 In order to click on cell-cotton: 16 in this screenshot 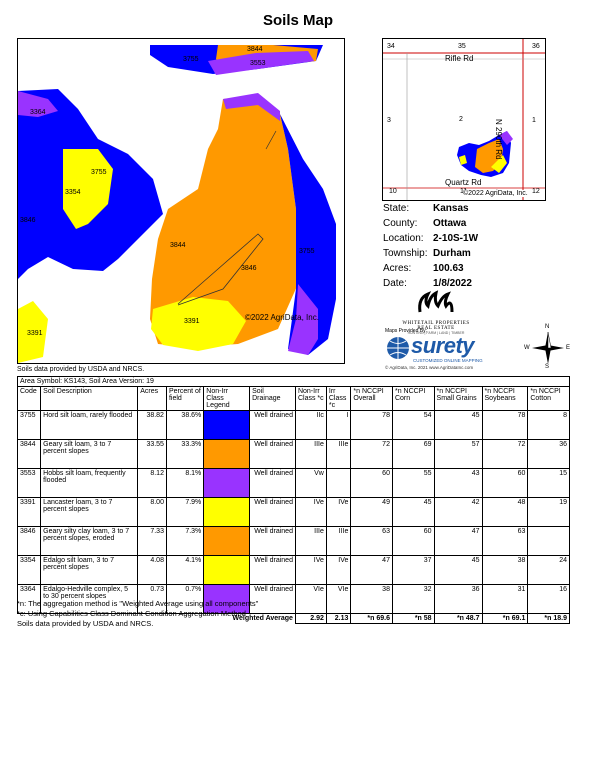, I will do `click(548, 599)`.